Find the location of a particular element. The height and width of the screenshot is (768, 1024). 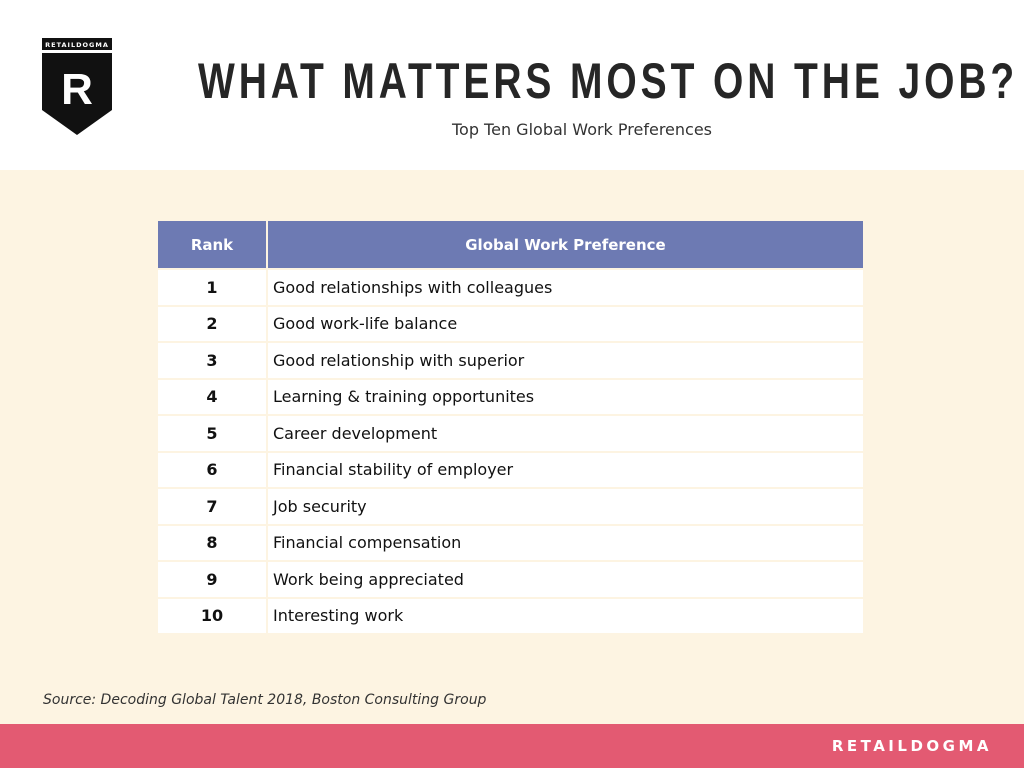

table-row: 5 Career development is located at coordinates (510, 433).